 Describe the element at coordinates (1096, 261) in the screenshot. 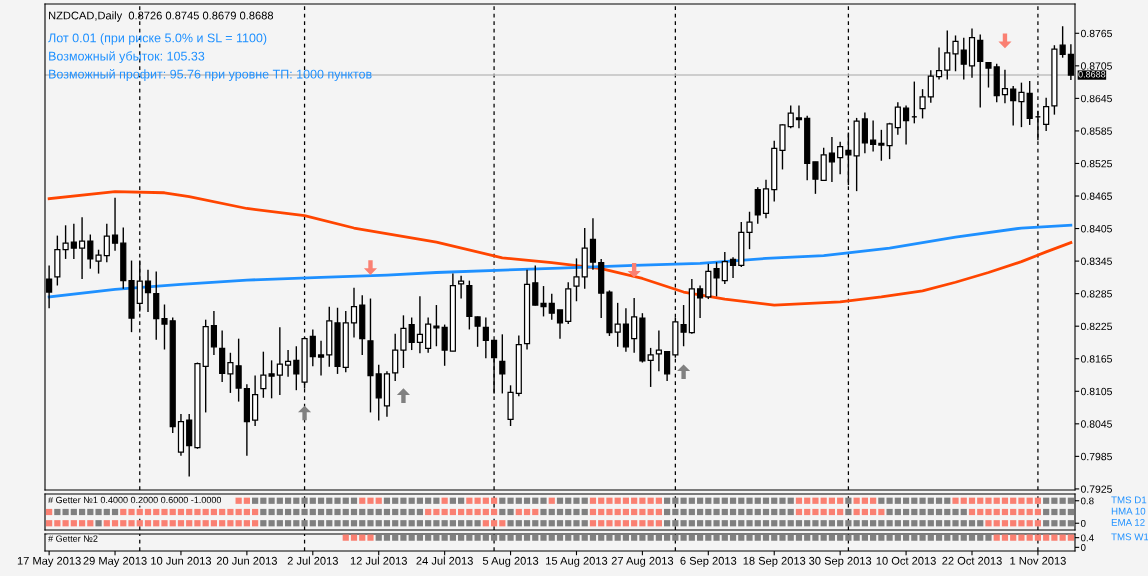

I see `y-tick-label: 0.8345` at that location.